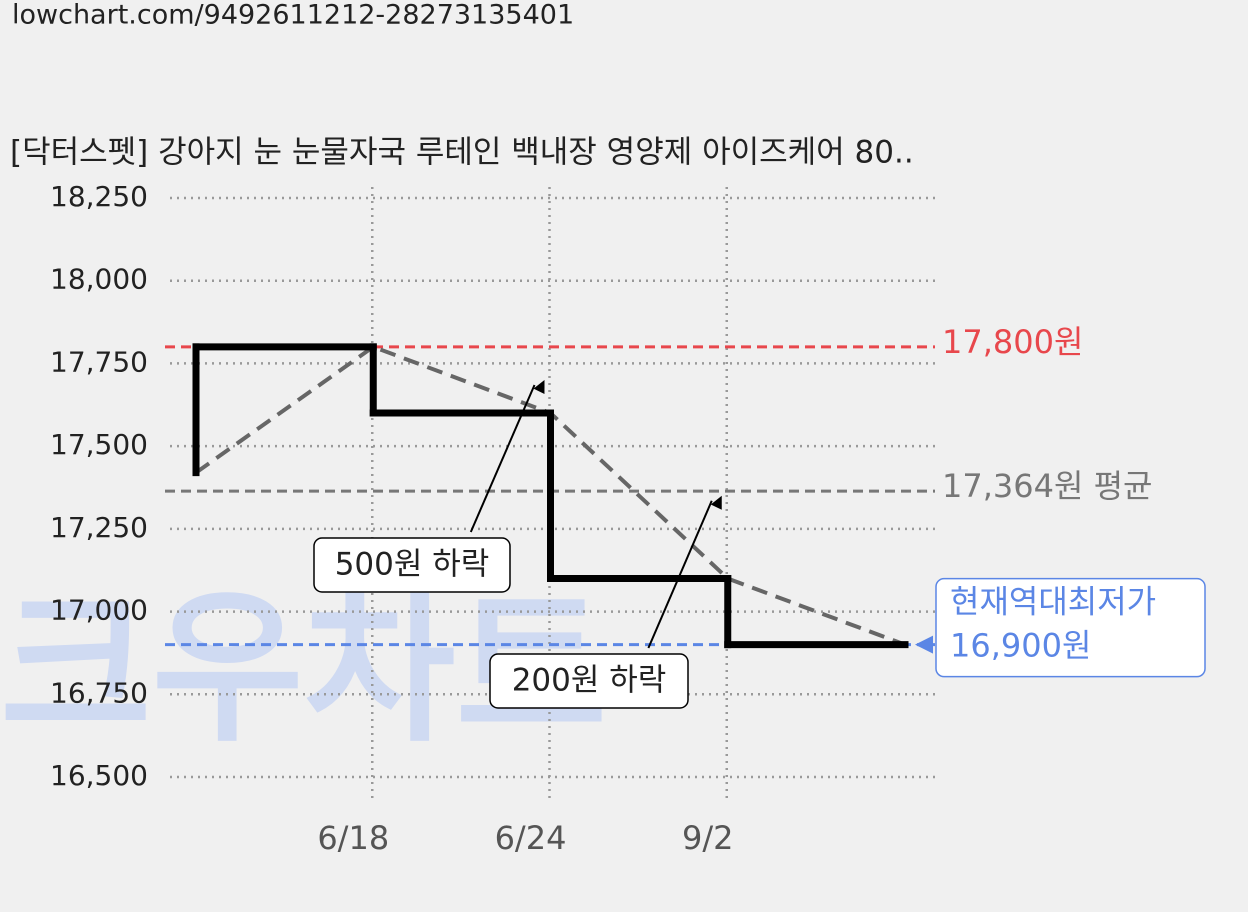 This screenshot has width=1248, height=912. I want to click on y-tick-label: 17,500, so click(99, 444).